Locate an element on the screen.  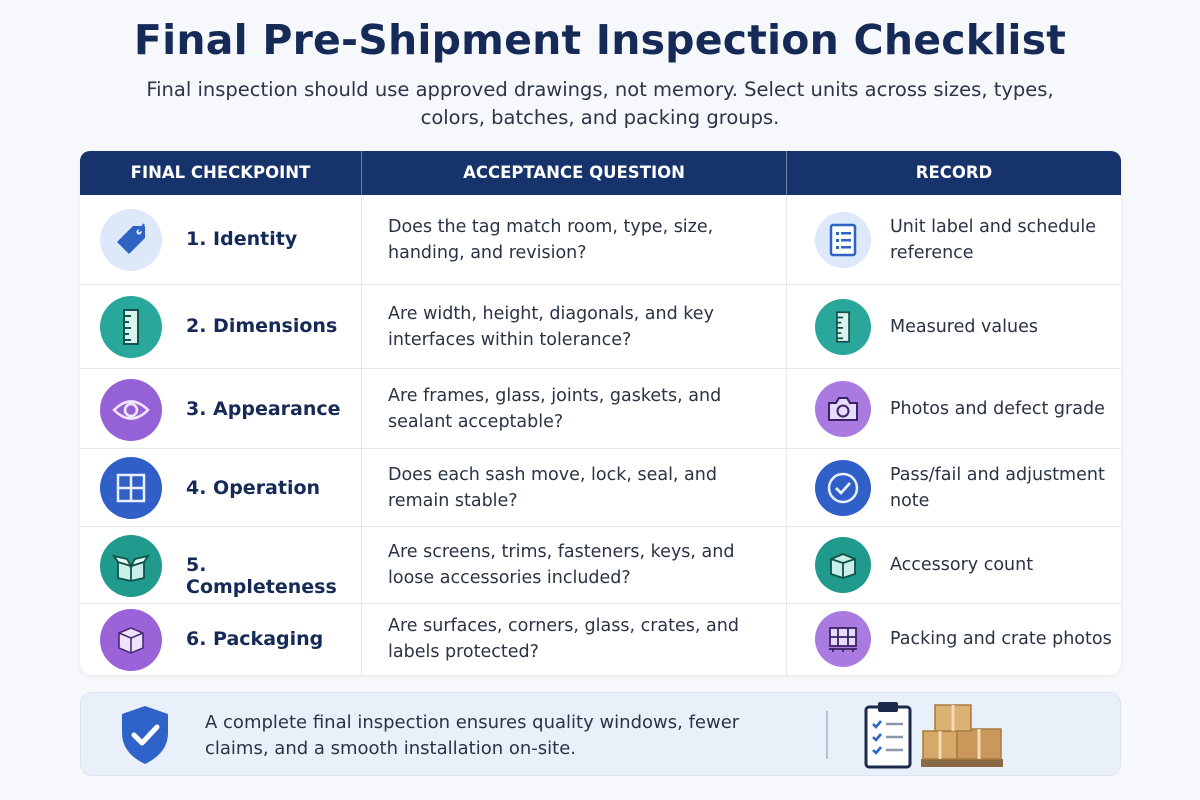
record-text: Unit label and schedule reference is located at coordinates (993, 240).